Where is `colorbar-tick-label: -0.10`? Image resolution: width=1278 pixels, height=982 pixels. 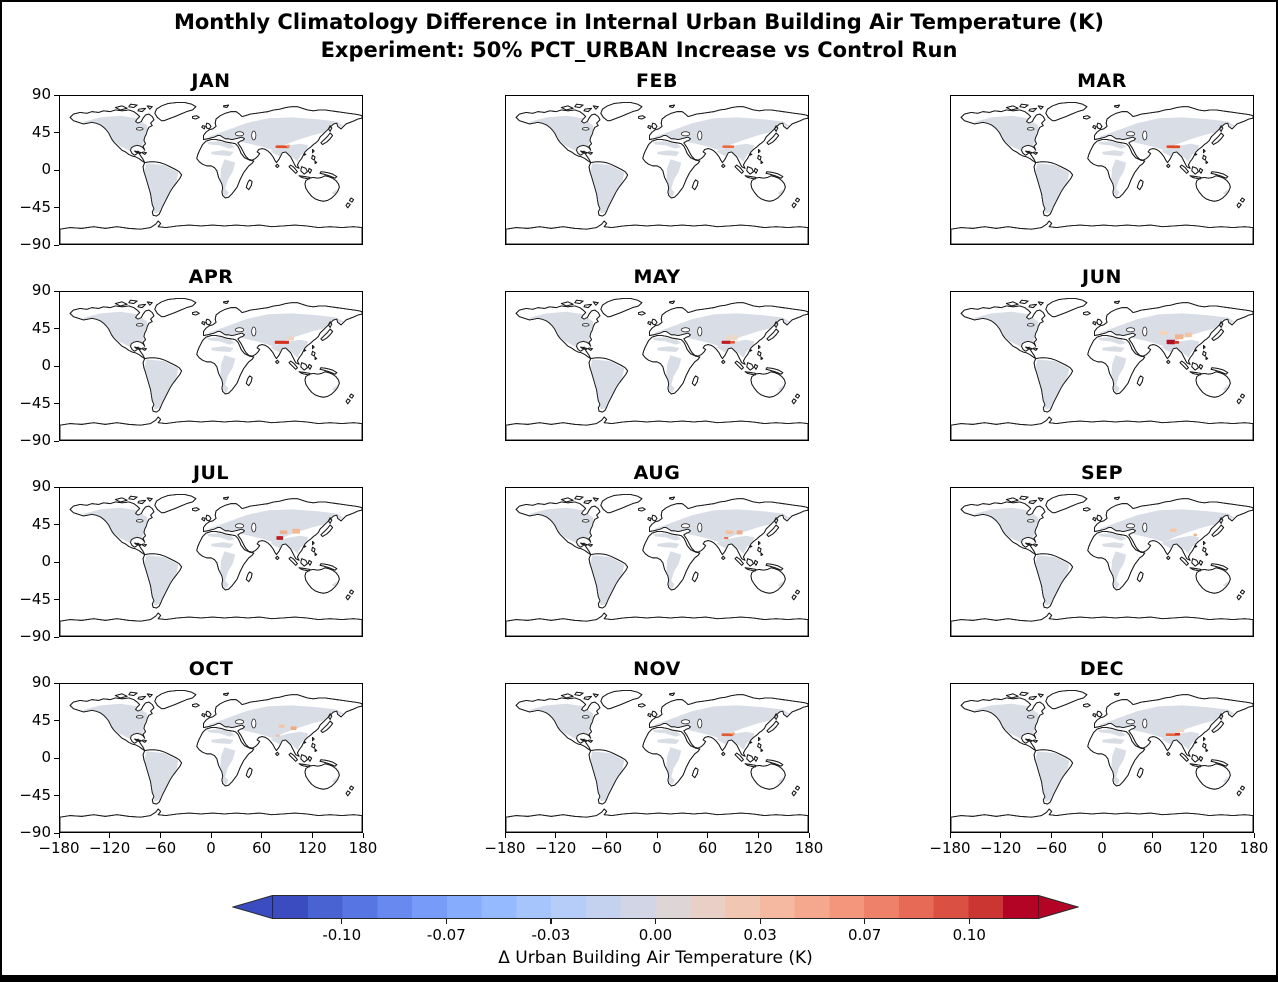 colorbar-tick-label: -0.10 is located at coordinates (342, 935).